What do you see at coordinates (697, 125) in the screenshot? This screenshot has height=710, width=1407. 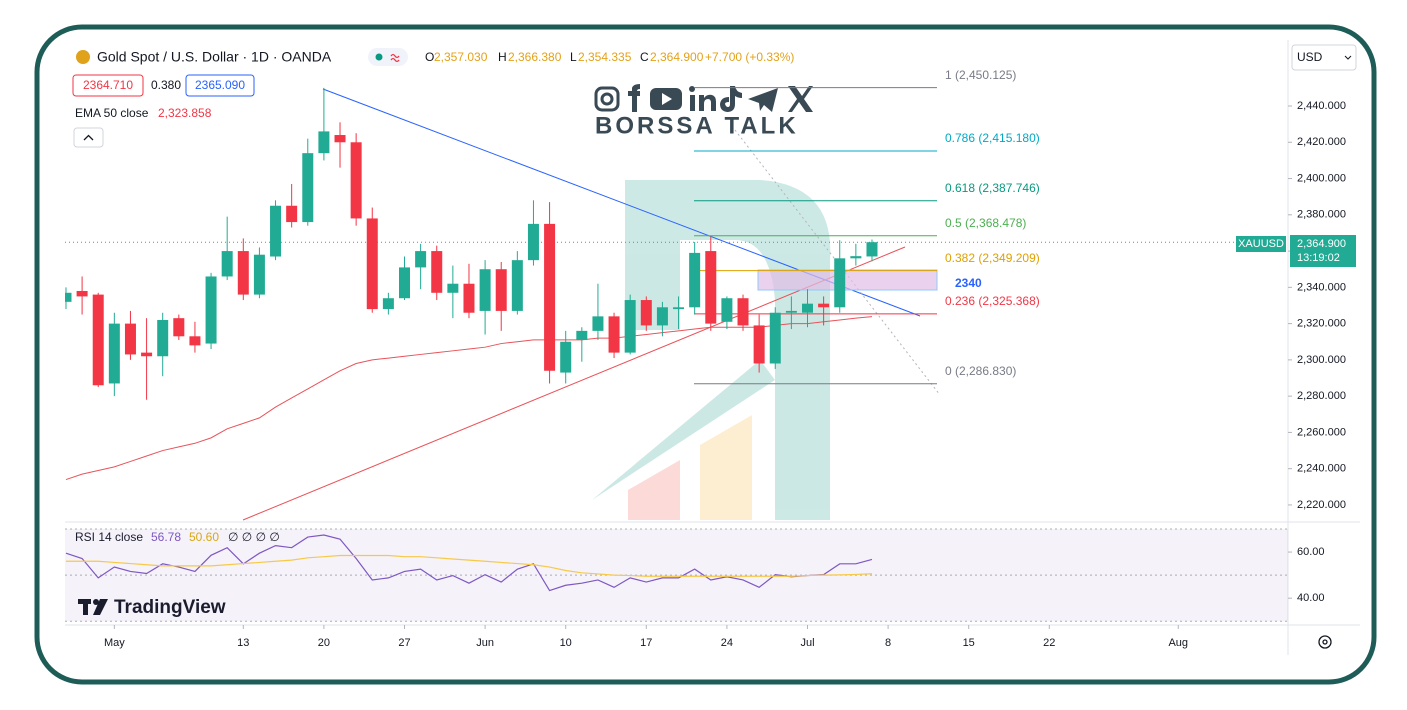 I see `watermark-text: BORSSA TALK` at bounding box center [697, 125].